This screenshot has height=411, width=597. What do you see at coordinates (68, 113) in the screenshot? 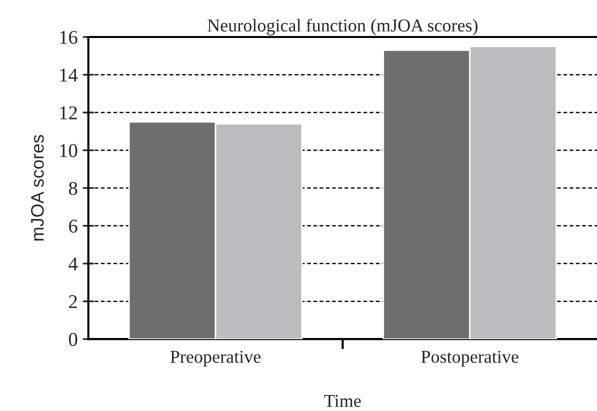
I see `y-tick-label: 12` at bounding box center [68, 113].